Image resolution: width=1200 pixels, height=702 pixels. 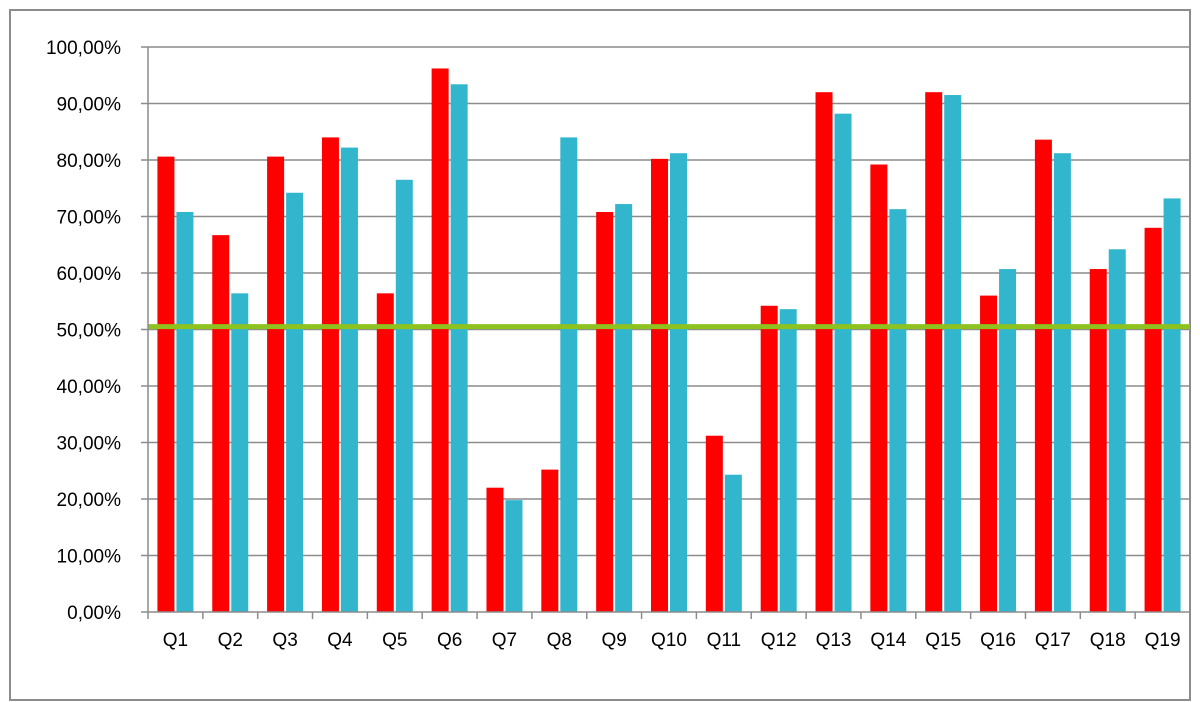 I want to click on x-tick-label: Q19, so click(x=1163, y=640).